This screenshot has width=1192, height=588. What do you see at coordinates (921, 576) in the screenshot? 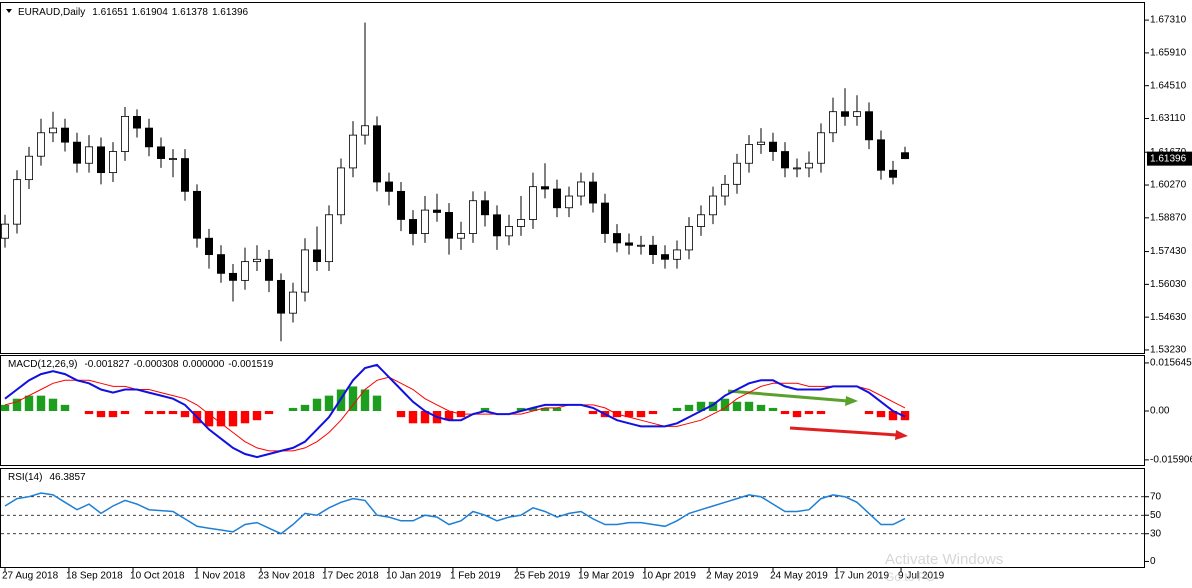
I see `x-tick-label: 9 Jul 2019` at bounding box center [921, 576].